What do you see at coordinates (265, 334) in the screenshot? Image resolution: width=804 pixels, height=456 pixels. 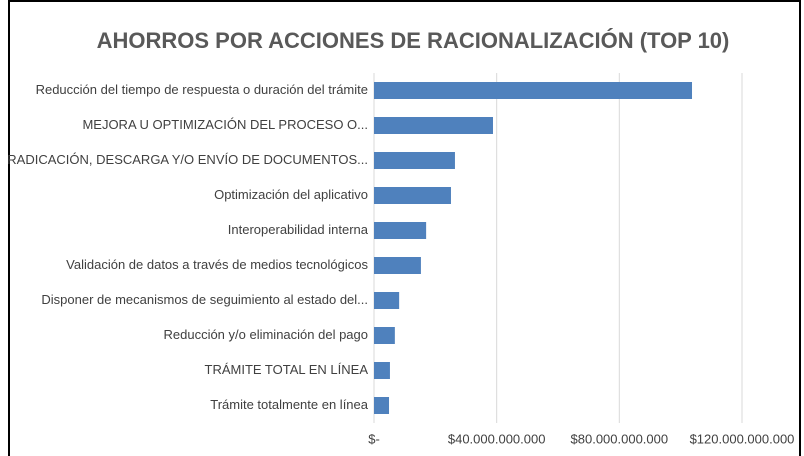 I see `y-tick-label: Reducción y/o eliminación del pago` at bounding box center [265, 334].